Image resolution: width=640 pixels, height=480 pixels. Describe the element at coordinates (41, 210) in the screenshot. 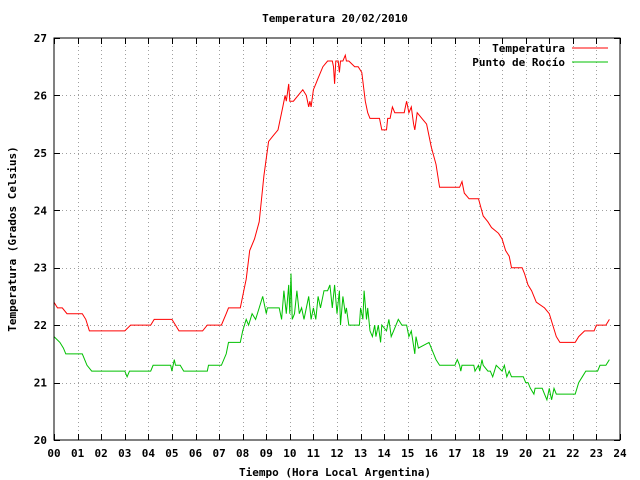

I see `y-tick-label: 24` at that location.